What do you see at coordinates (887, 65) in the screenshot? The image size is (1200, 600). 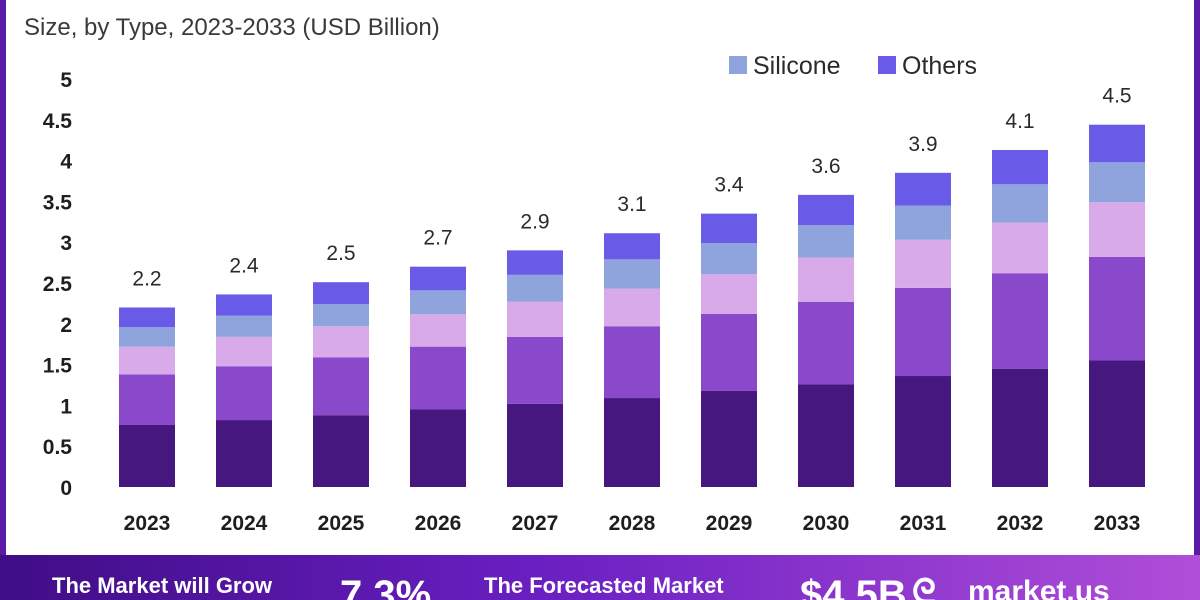 I see `legend-swatch-others` at bounding box center [887, 65].